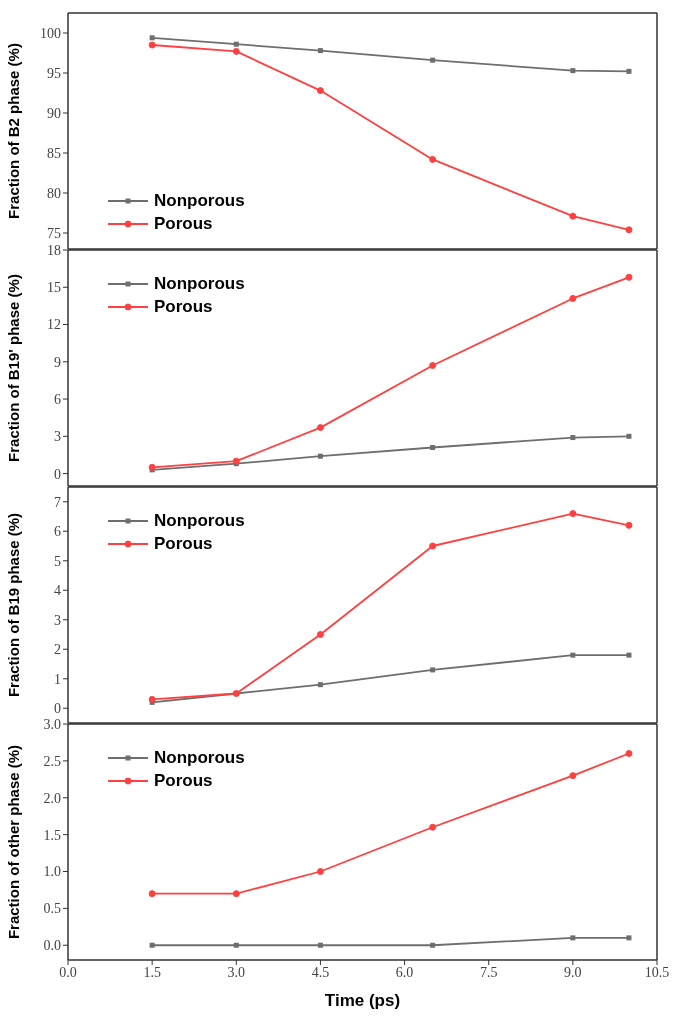  Describe the element at coordinates (14, 131) in the screenshot. I see `y-axis-title: Fraction of B2 phase (%)` at that location.